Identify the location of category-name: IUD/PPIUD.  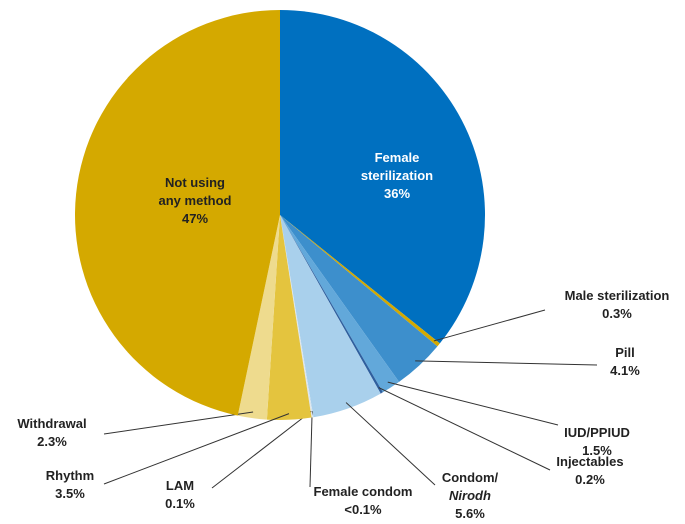
(597, 432).